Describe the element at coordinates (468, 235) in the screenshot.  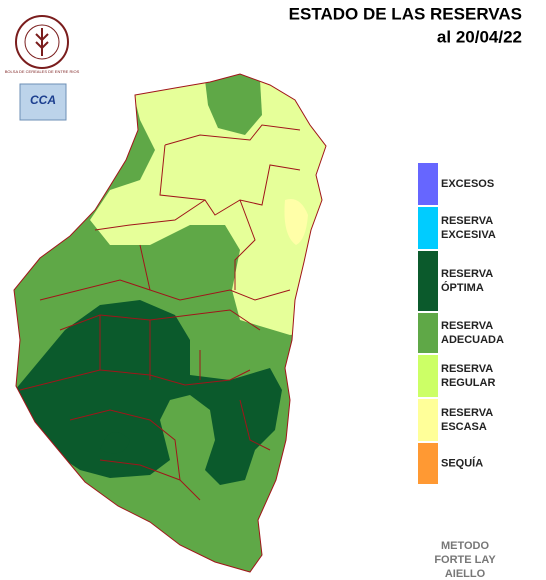
I see `legend-label: EXCESIVA` at that location.